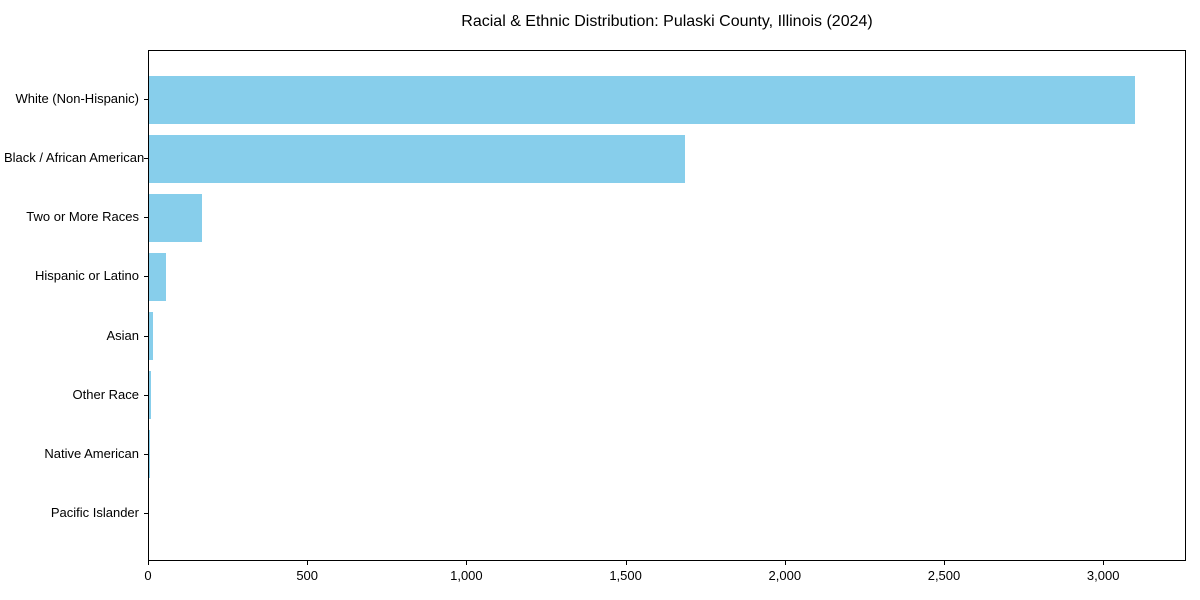  I want to click on y-tick-label: Other Race, so click(105, 394).